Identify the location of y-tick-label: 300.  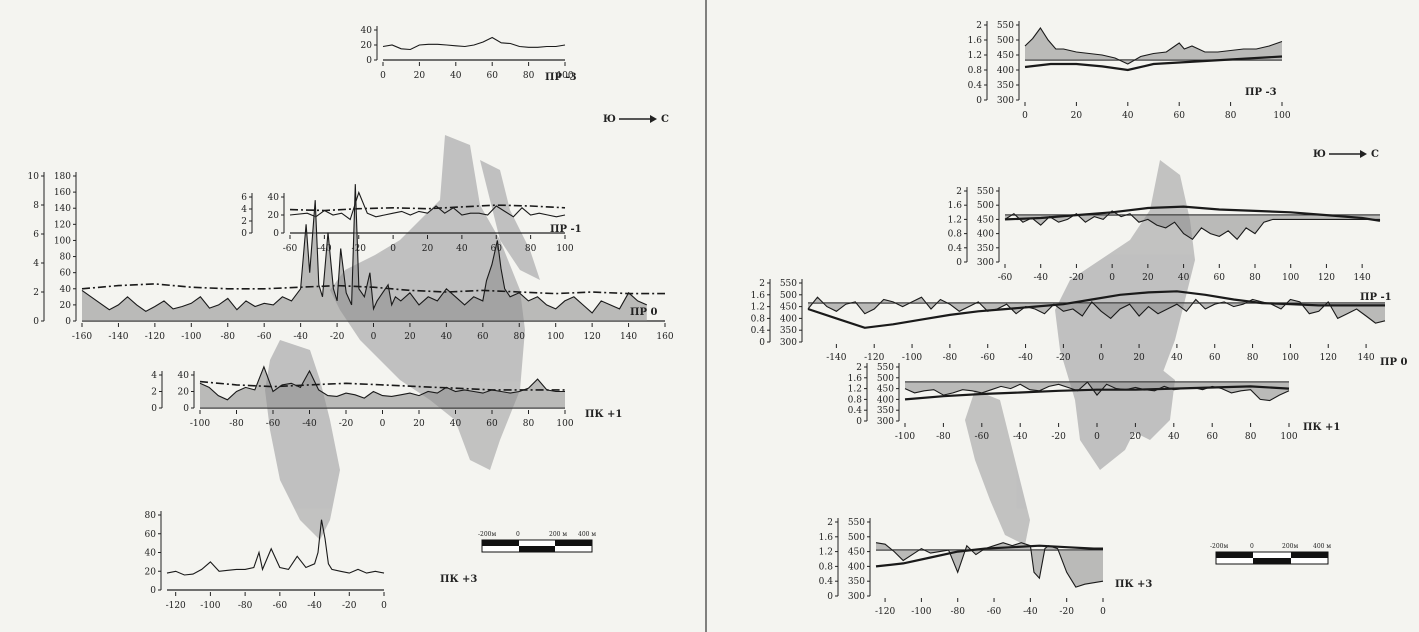
(985, 263).